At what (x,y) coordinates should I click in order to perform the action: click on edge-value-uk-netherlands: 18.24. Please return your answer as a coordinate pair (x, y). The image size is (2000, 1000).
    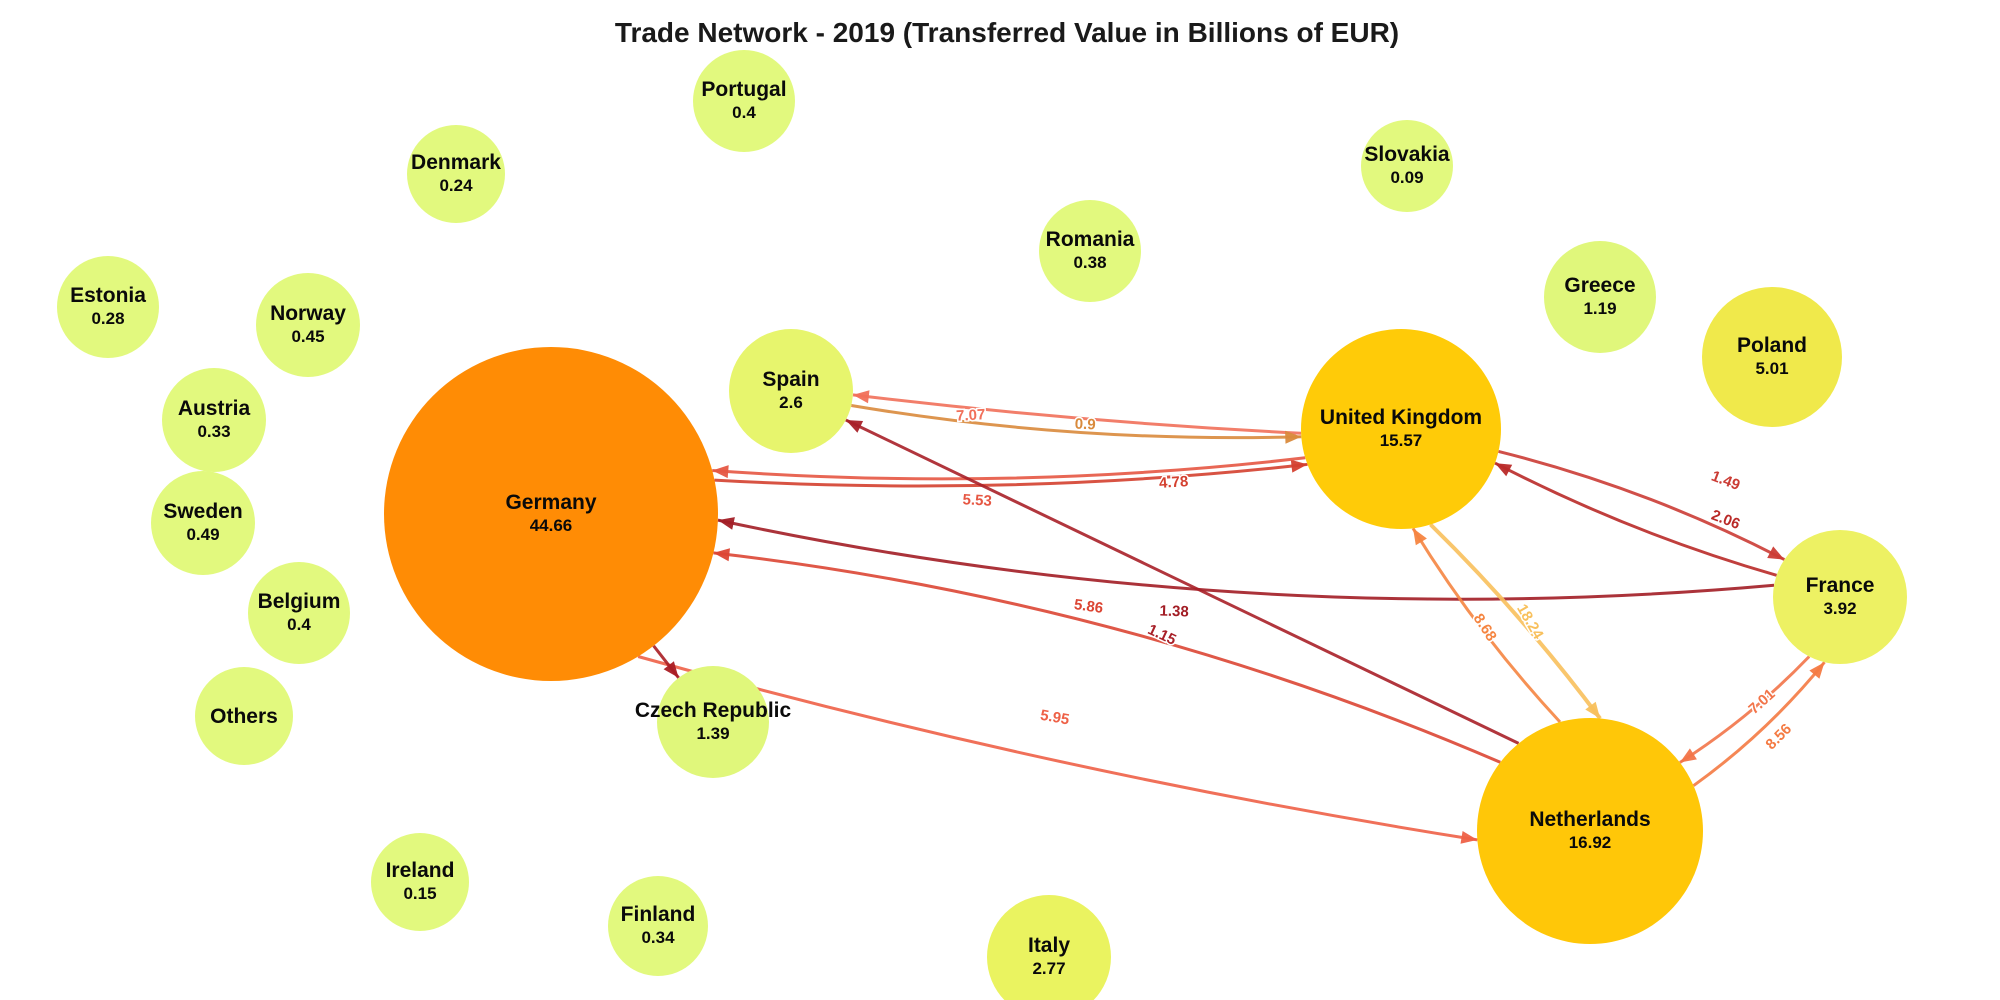
    Looking at the image, I should click on (1530, 622).